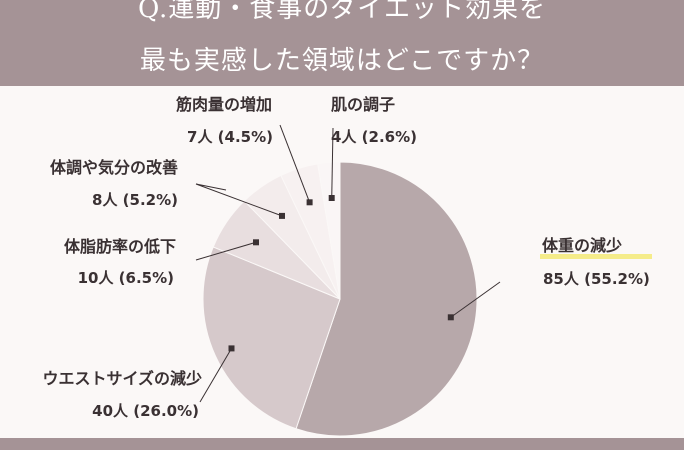 This screenshot has width=684, height=450. I want to click on slice-value-muscle-gain: 7人 (4.5%), so click(230, 137).